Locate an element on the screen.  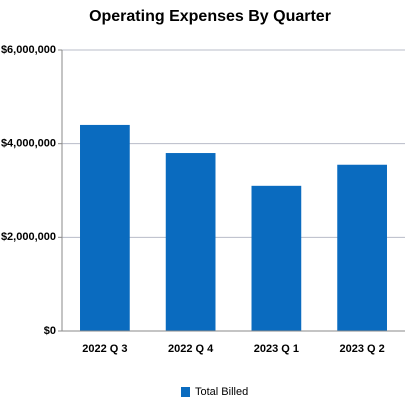
x-tick-label: 2023 Q 2 is located at coordinates (361, 349).